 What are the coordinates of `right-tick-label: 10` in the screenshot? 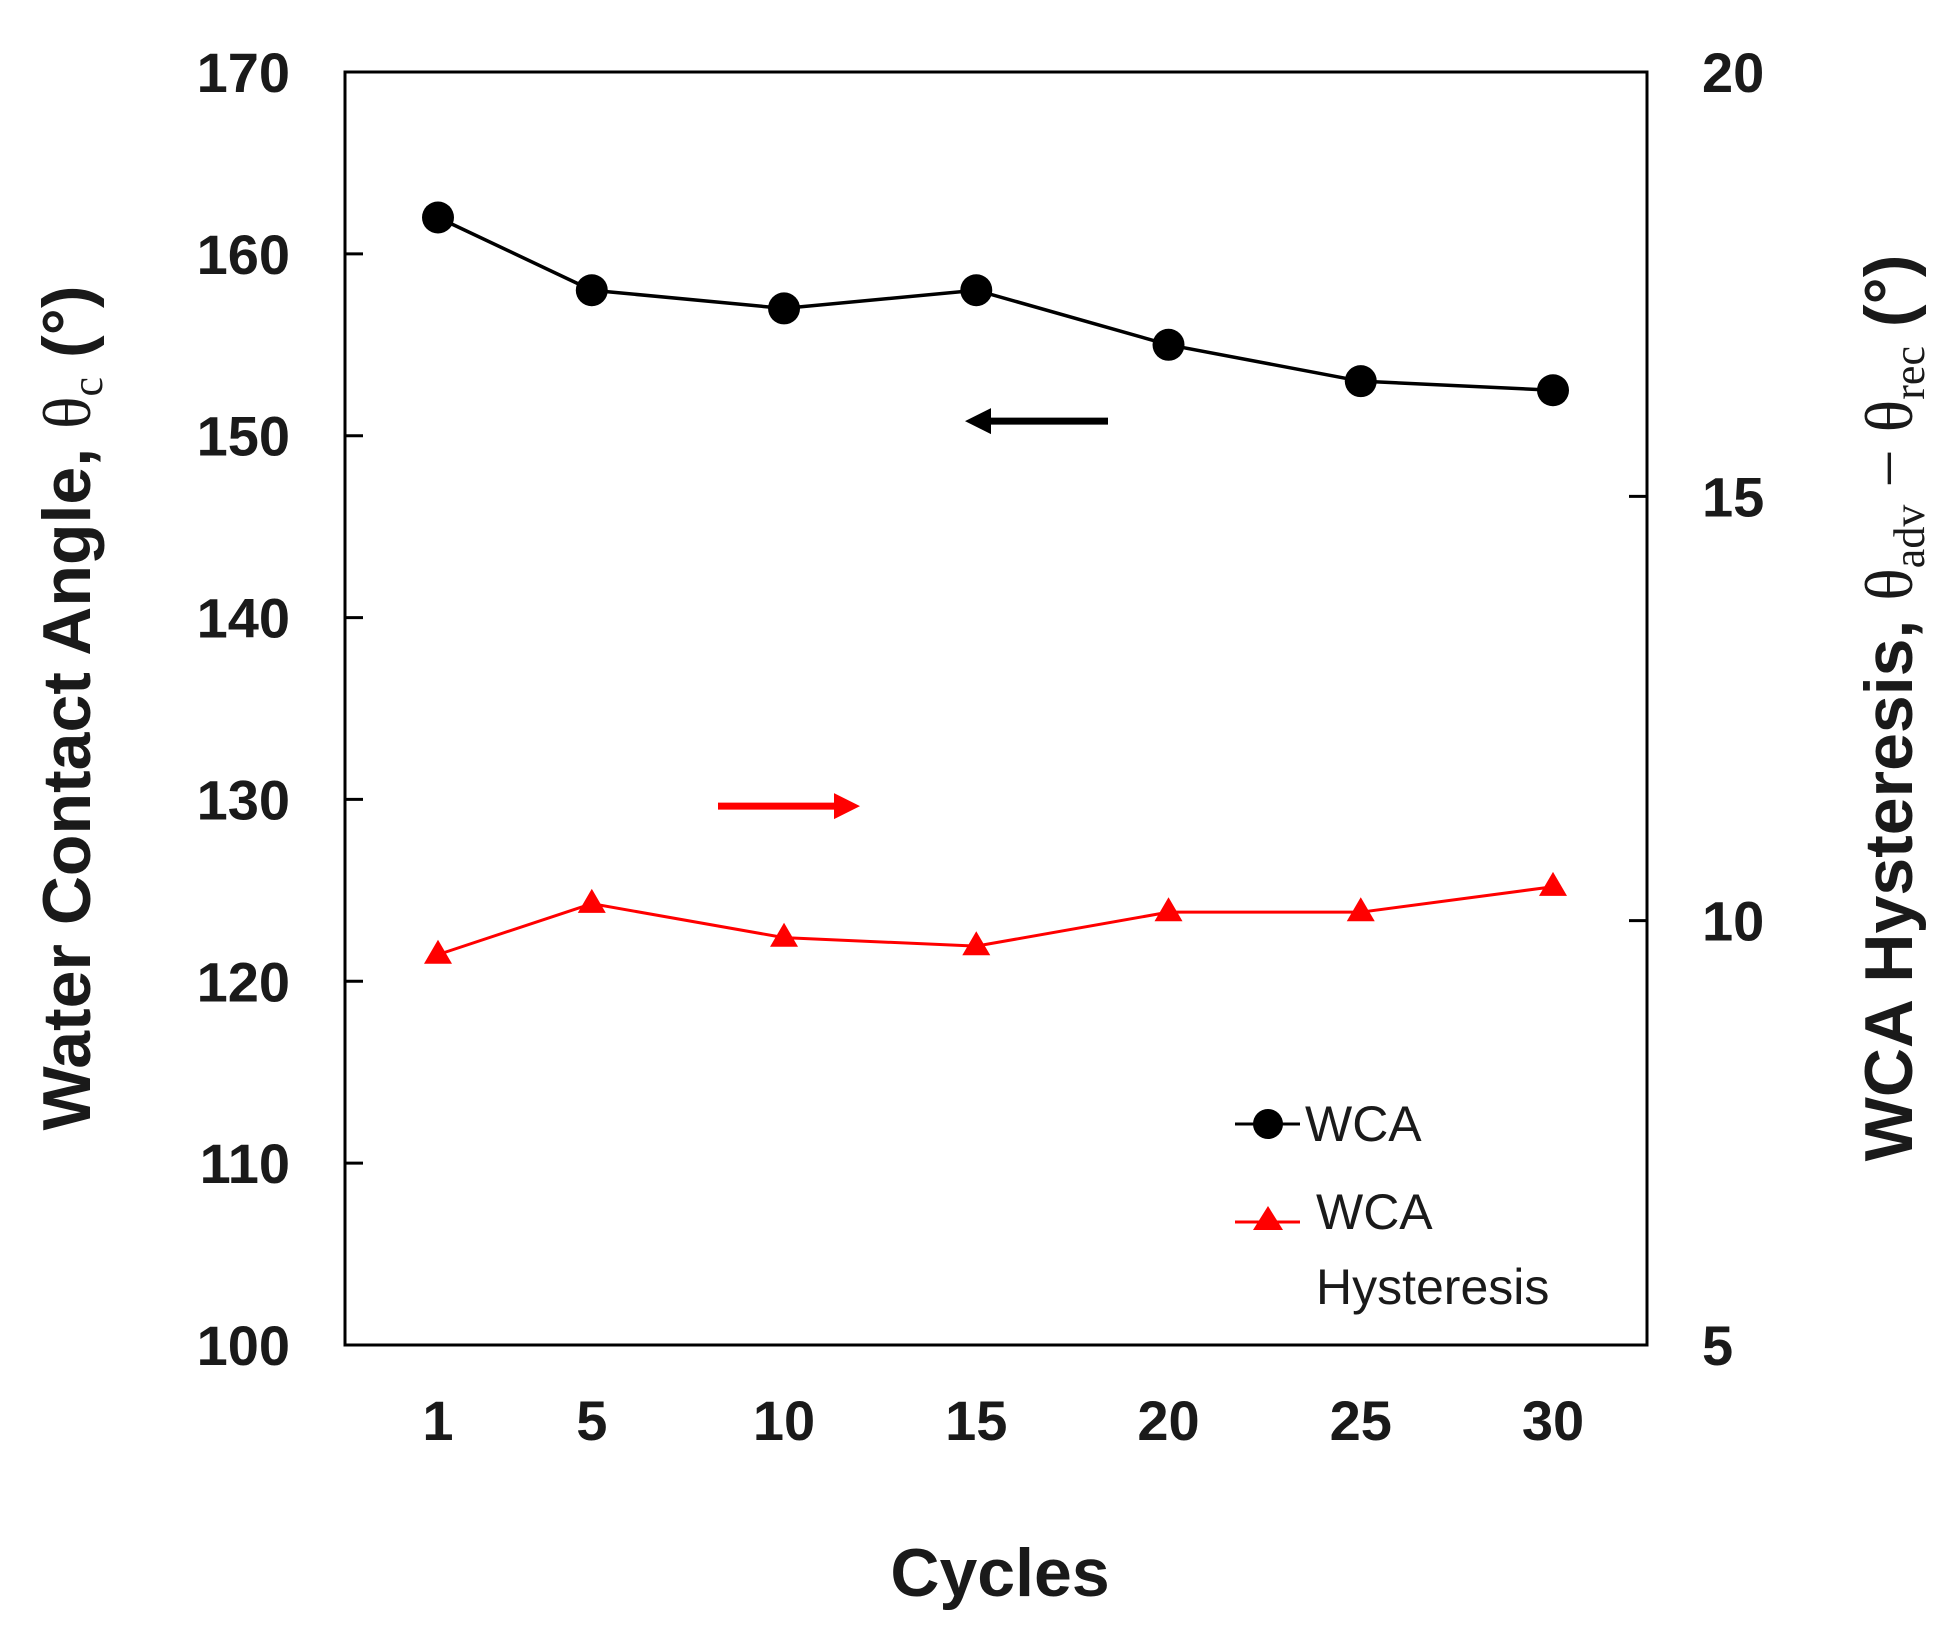 It's located at (1733, 921).